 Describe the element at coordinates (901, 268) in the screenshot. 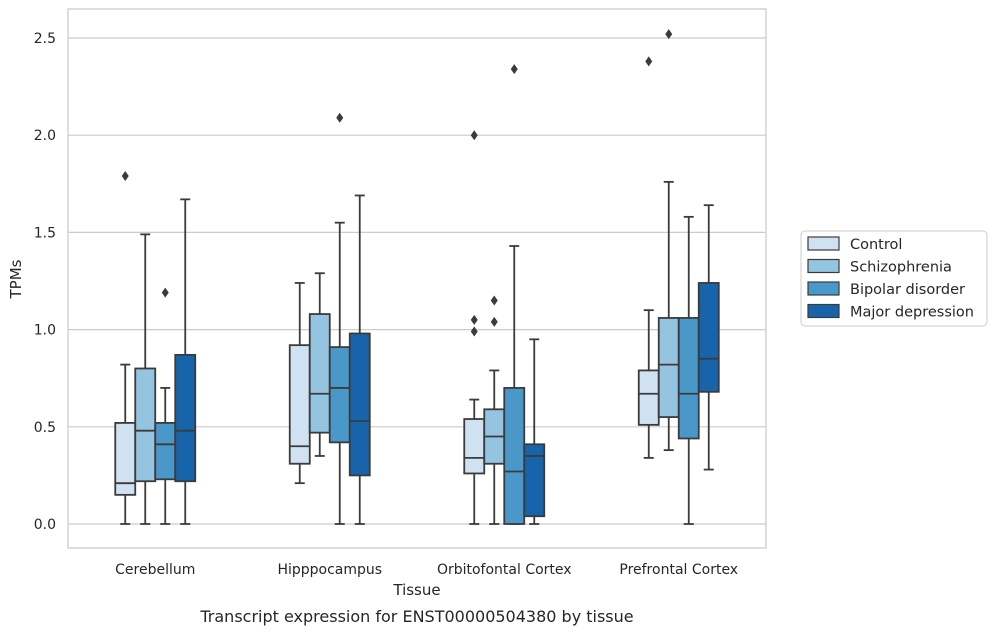

I see `legend-label: Schizophrenia` at that location.